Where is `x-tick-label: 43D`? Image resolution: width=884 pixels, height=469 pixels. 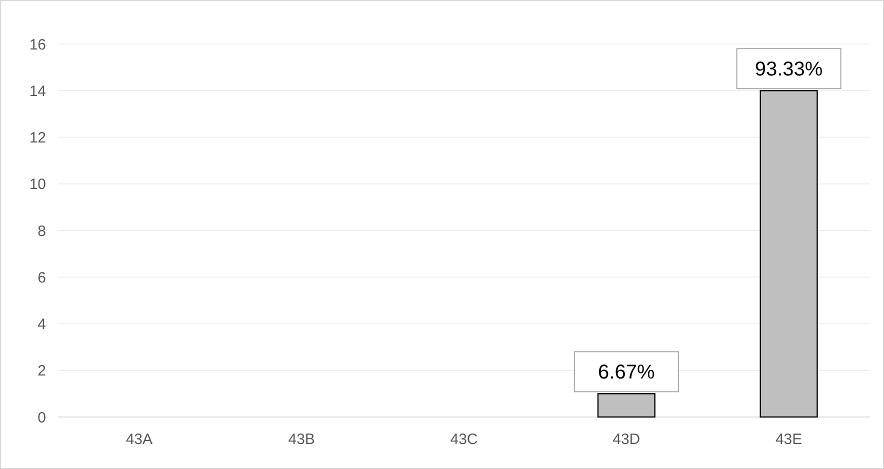 x-tick-label: 43D is located at coordinates (626, 439).